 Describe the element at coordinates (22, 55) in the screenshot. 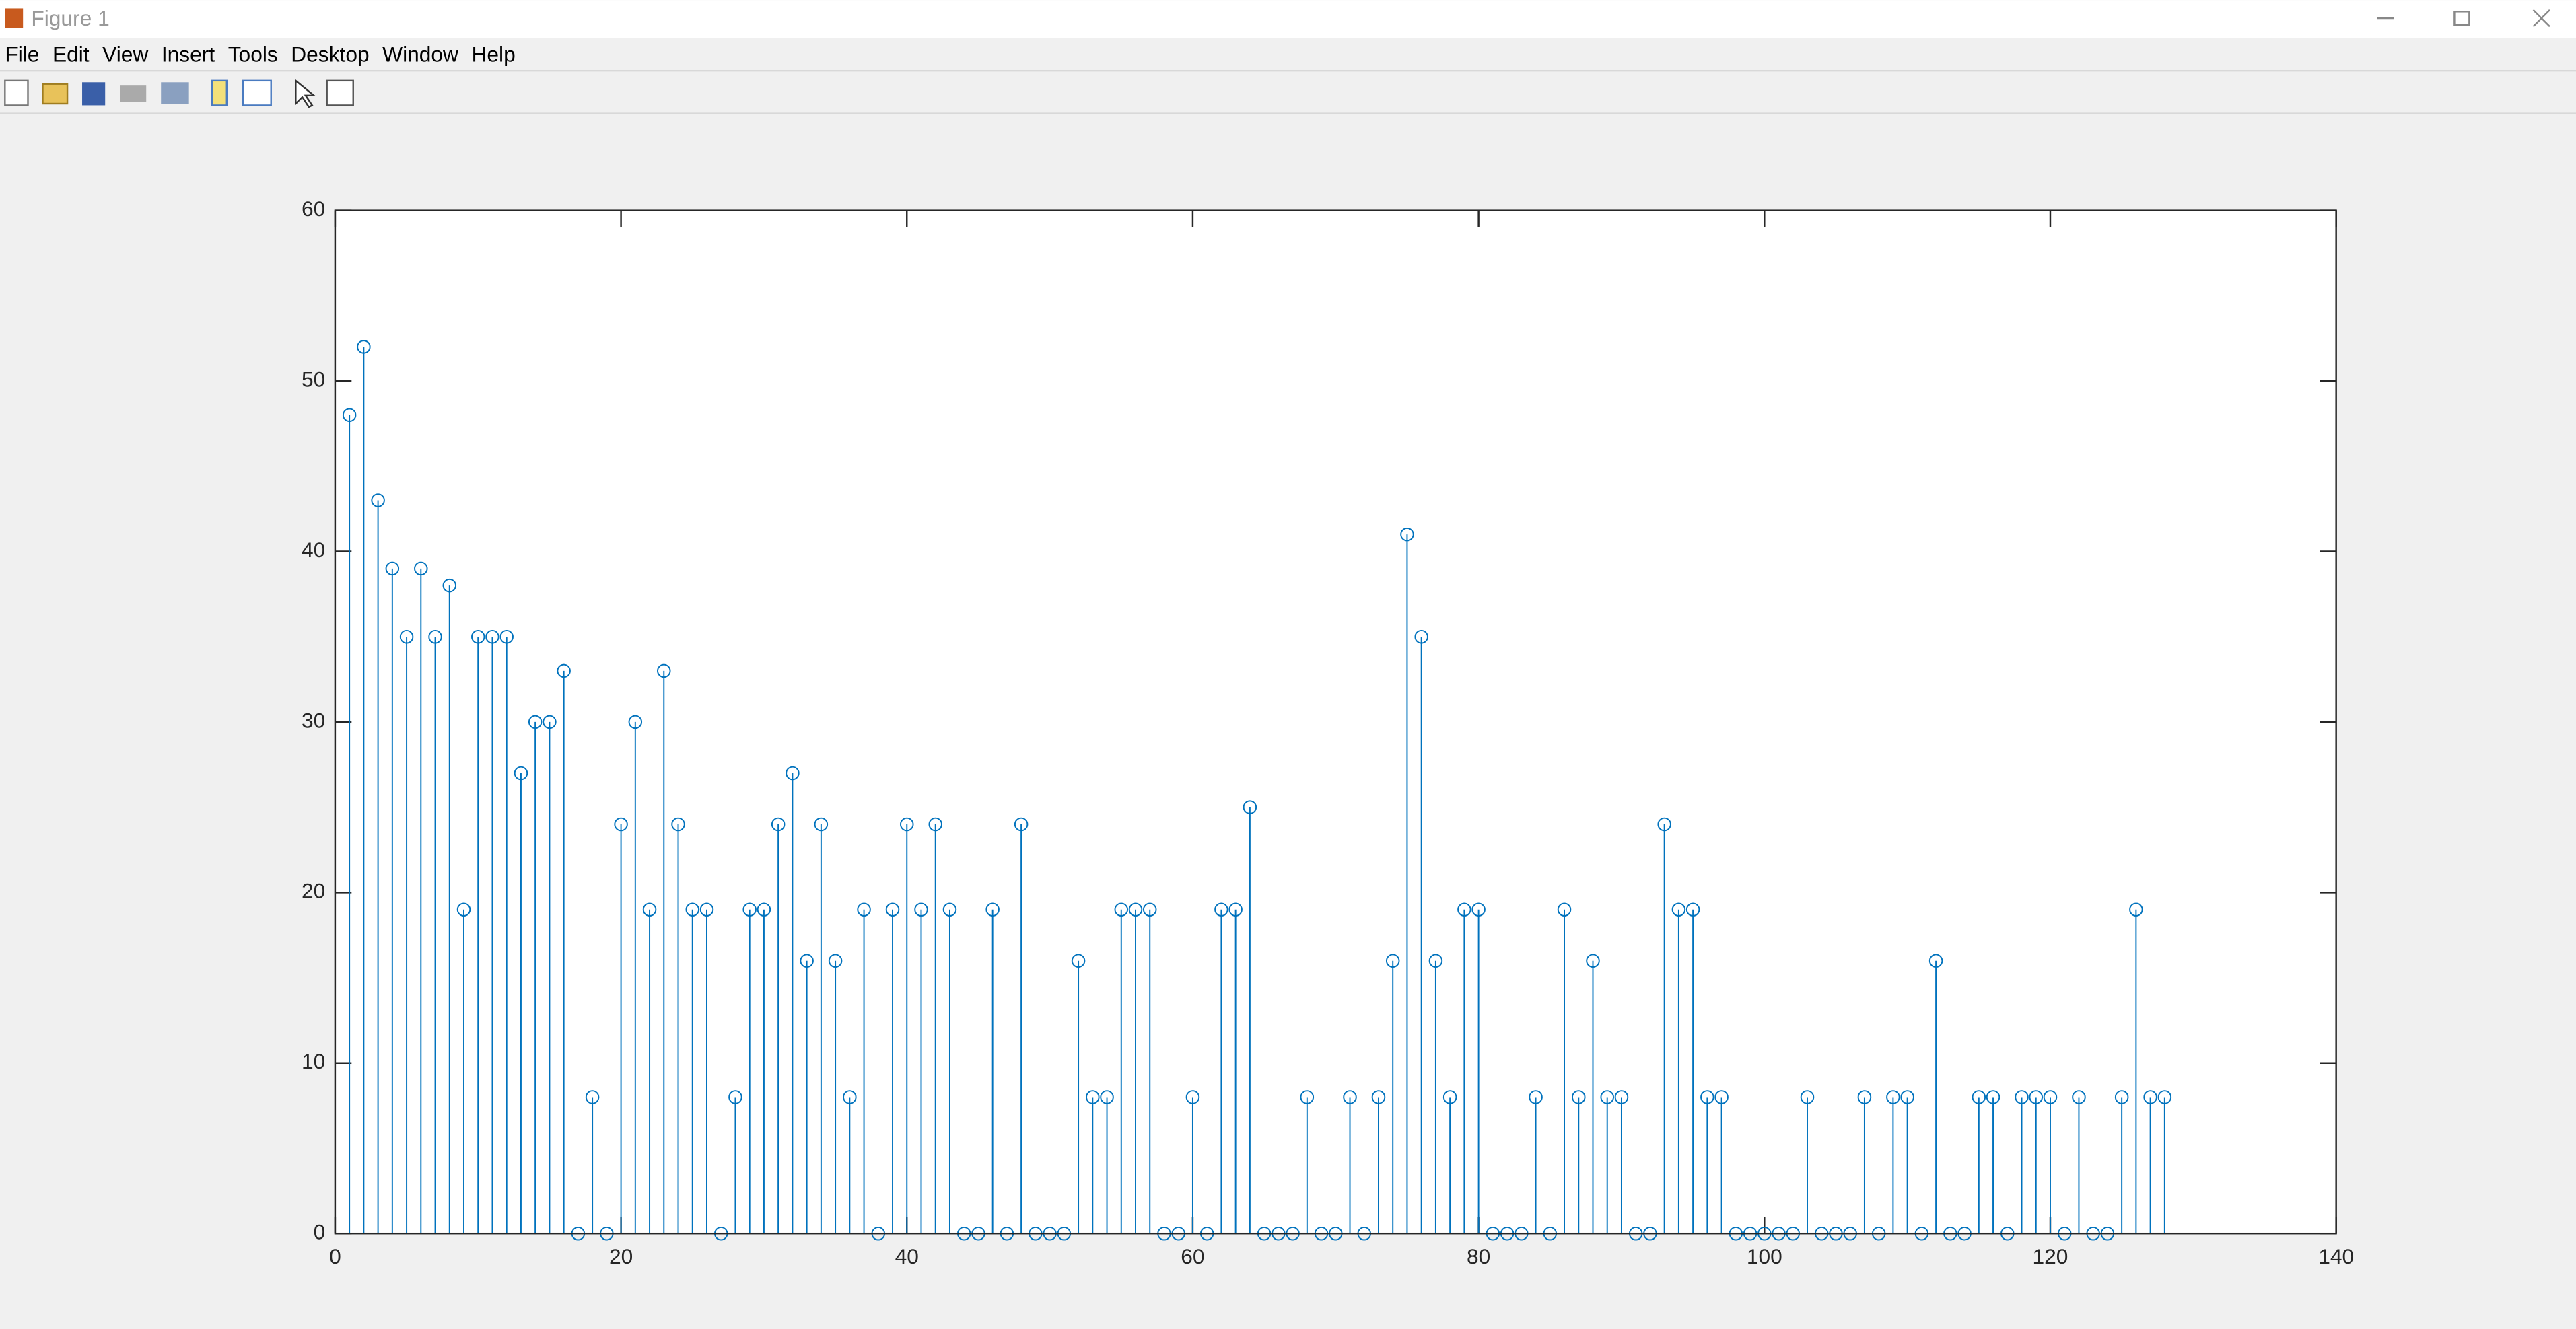

I see `menu-item: File` at that location.